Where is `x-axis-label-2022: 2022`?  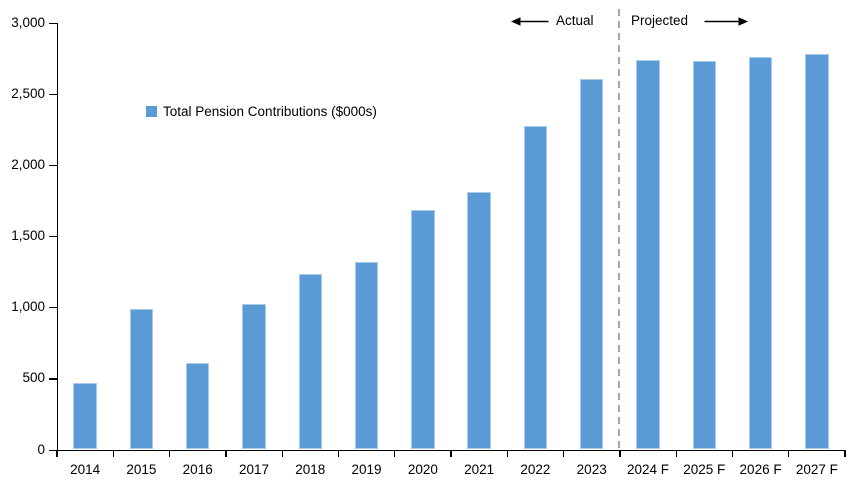
x-axis-label-2022: 2022 is located at coordinates (535, 469).